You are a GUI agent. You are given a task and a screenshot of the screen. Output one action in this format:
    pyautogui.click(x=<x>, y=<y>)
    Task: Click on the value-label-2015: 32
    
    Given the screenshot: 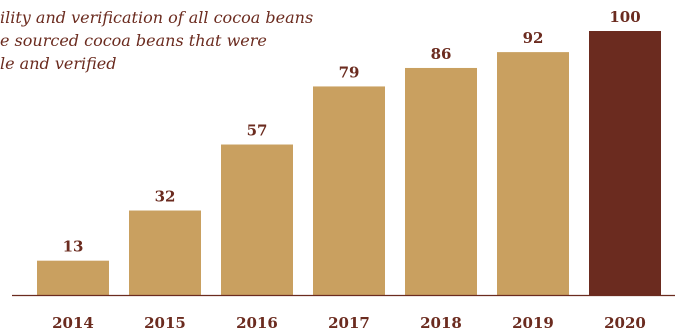 What is the action you would take?
    pyautogui.click(x=165, y=197)
    